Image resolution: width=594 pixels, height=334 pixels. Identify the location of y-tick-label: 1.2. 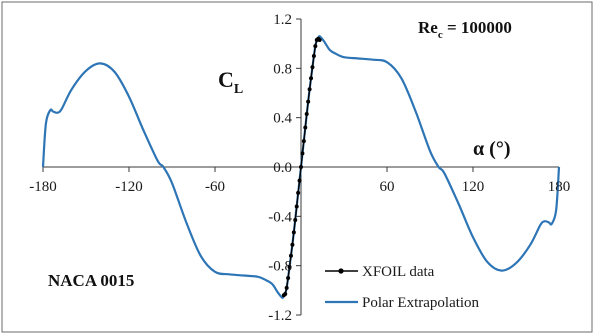
(282, 20).